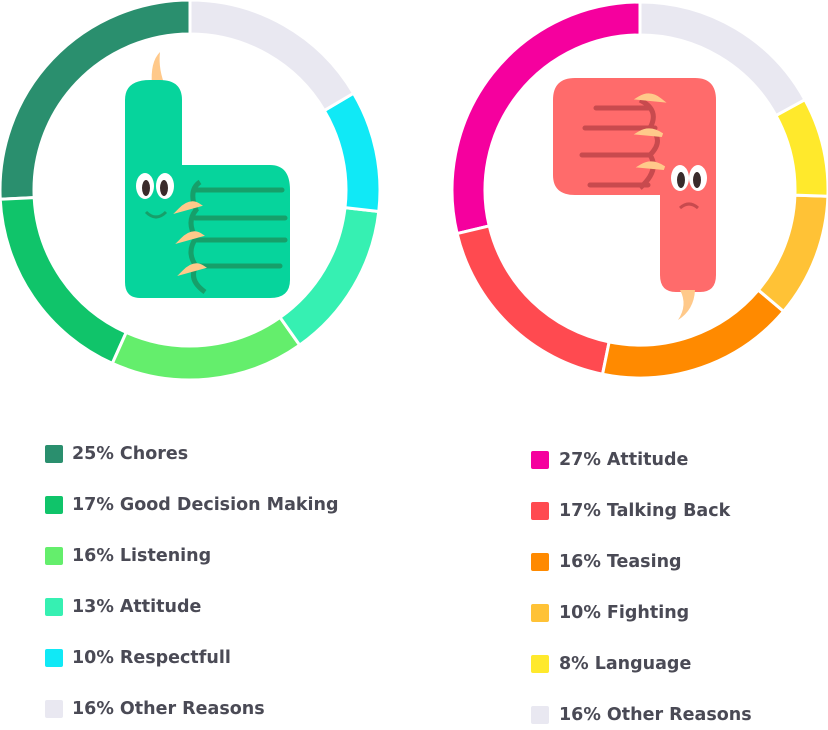  I want to click on legend-label: 10% Respectfull, so click(151, 658).